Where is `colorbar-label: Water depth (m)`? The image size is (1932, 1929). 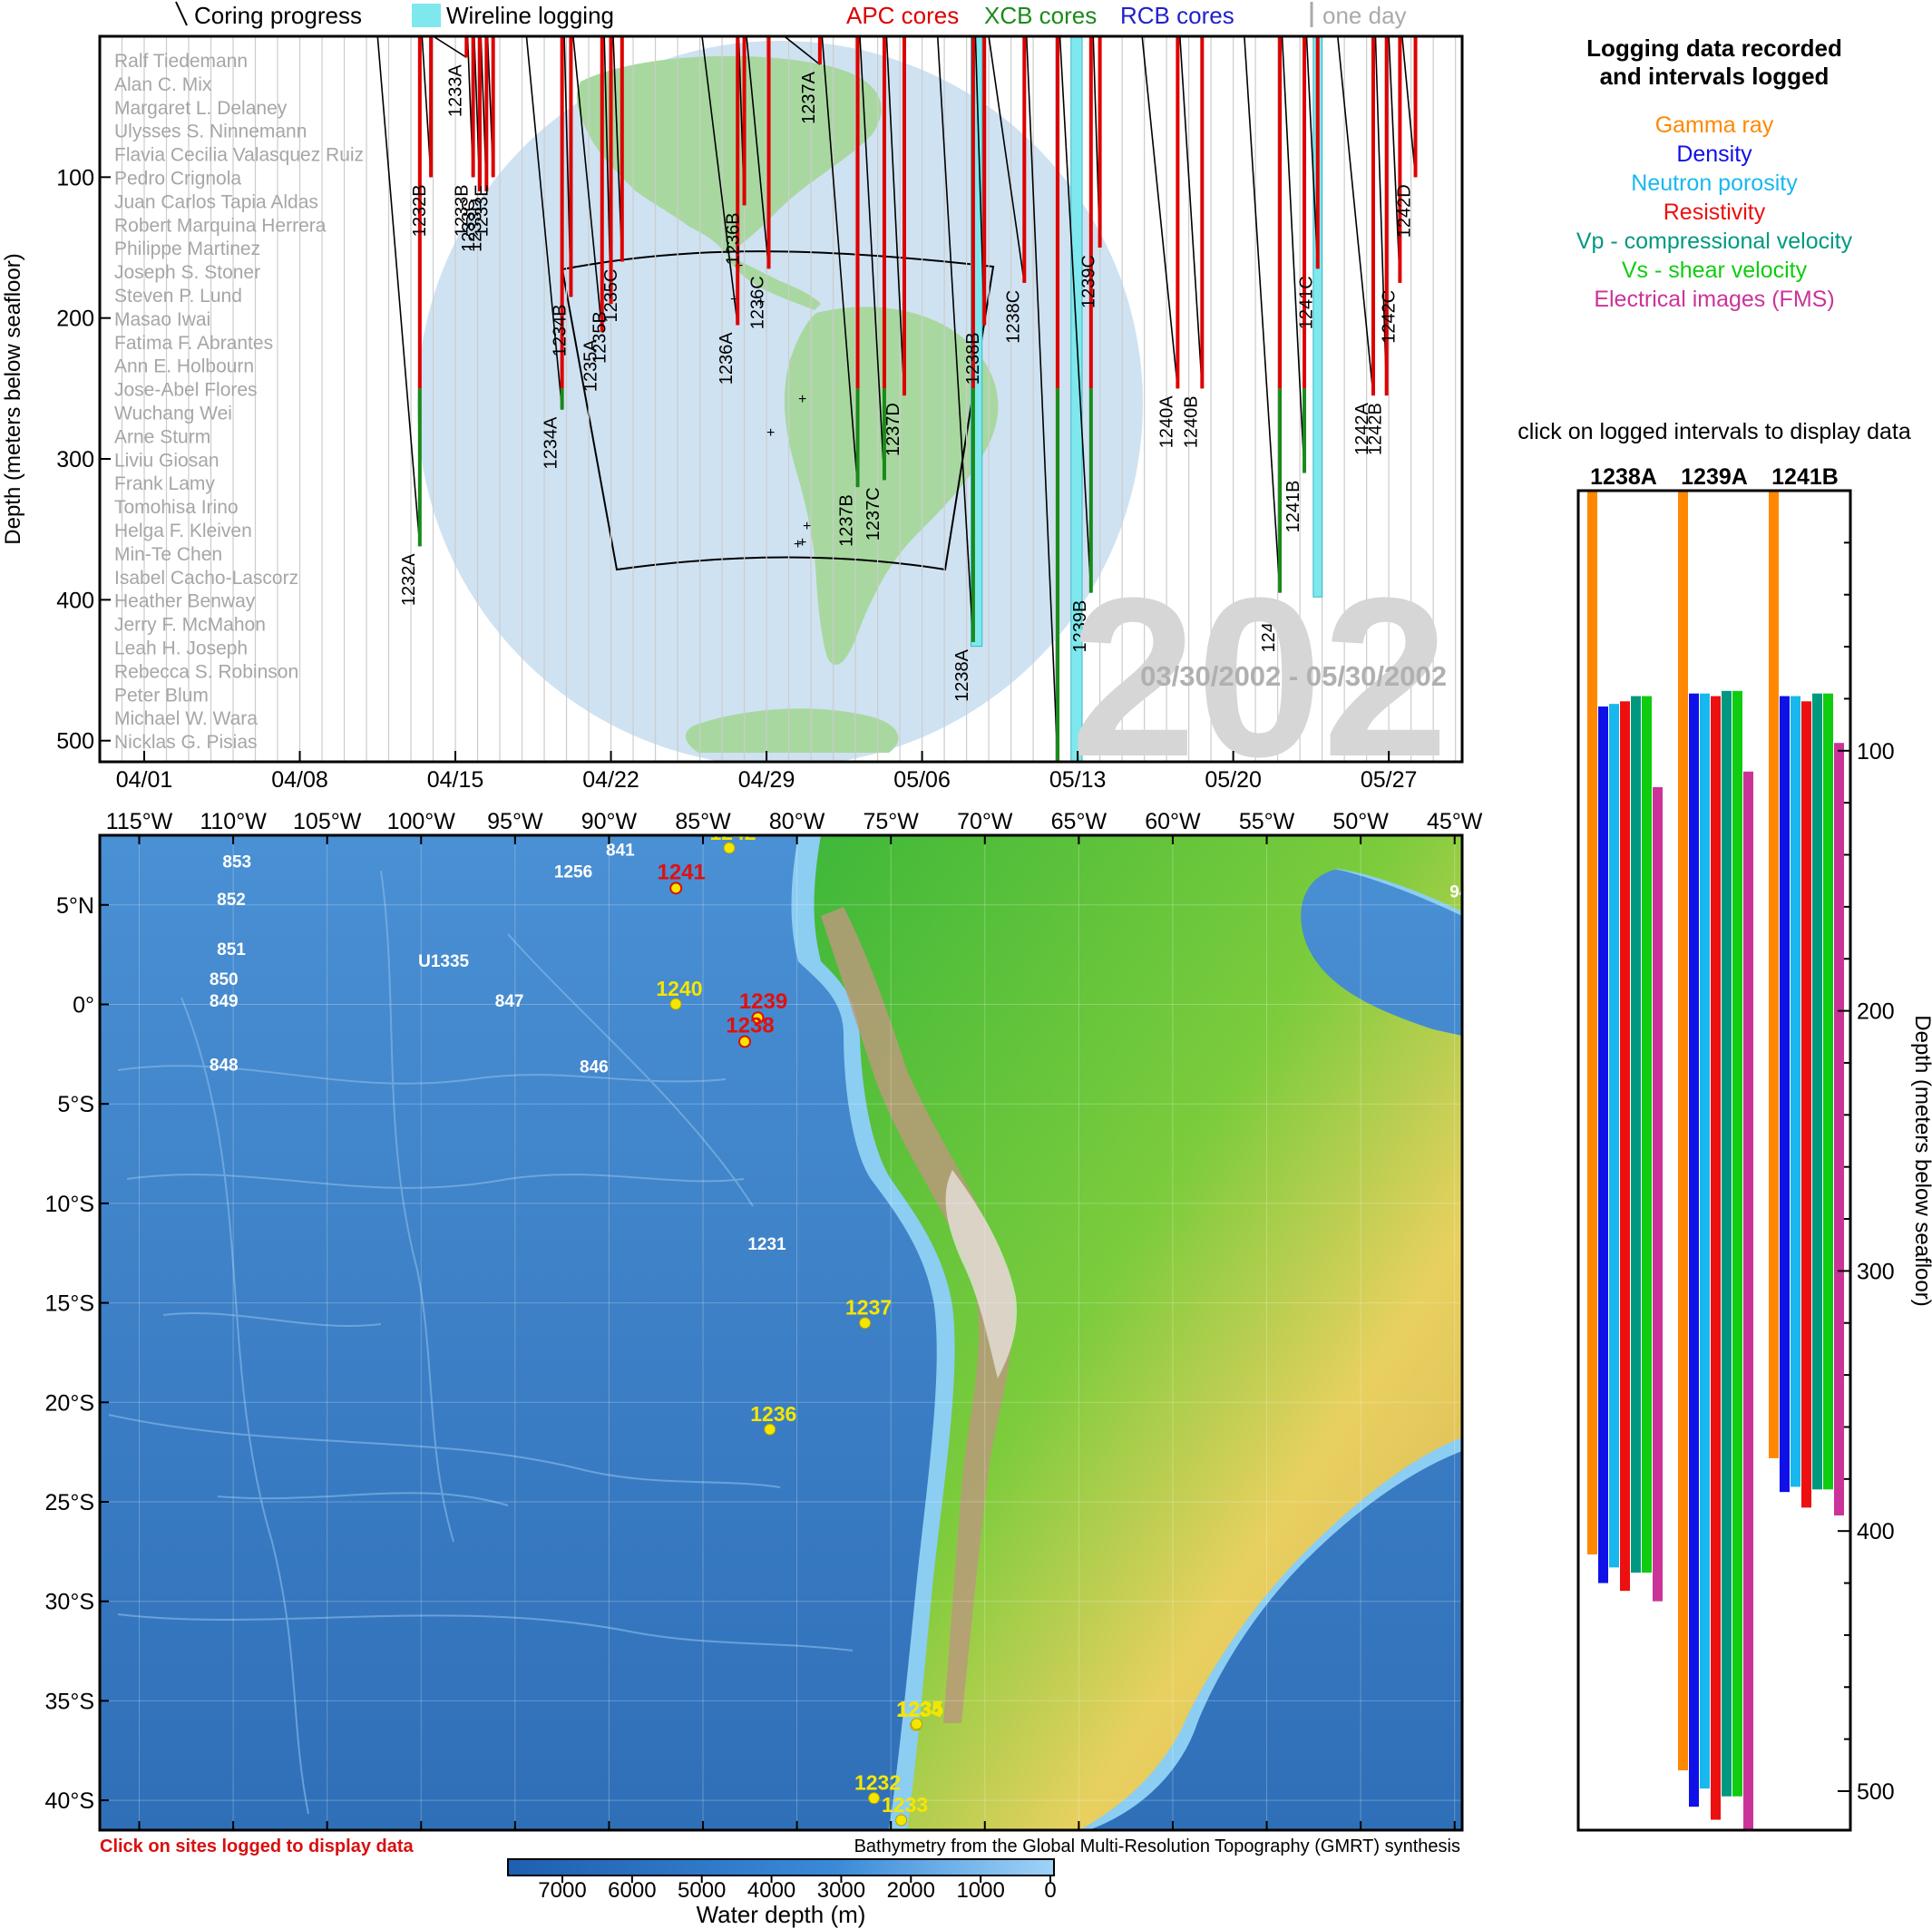 colorbar-label: Water depth (m) is located at coordinates (781, 1914).